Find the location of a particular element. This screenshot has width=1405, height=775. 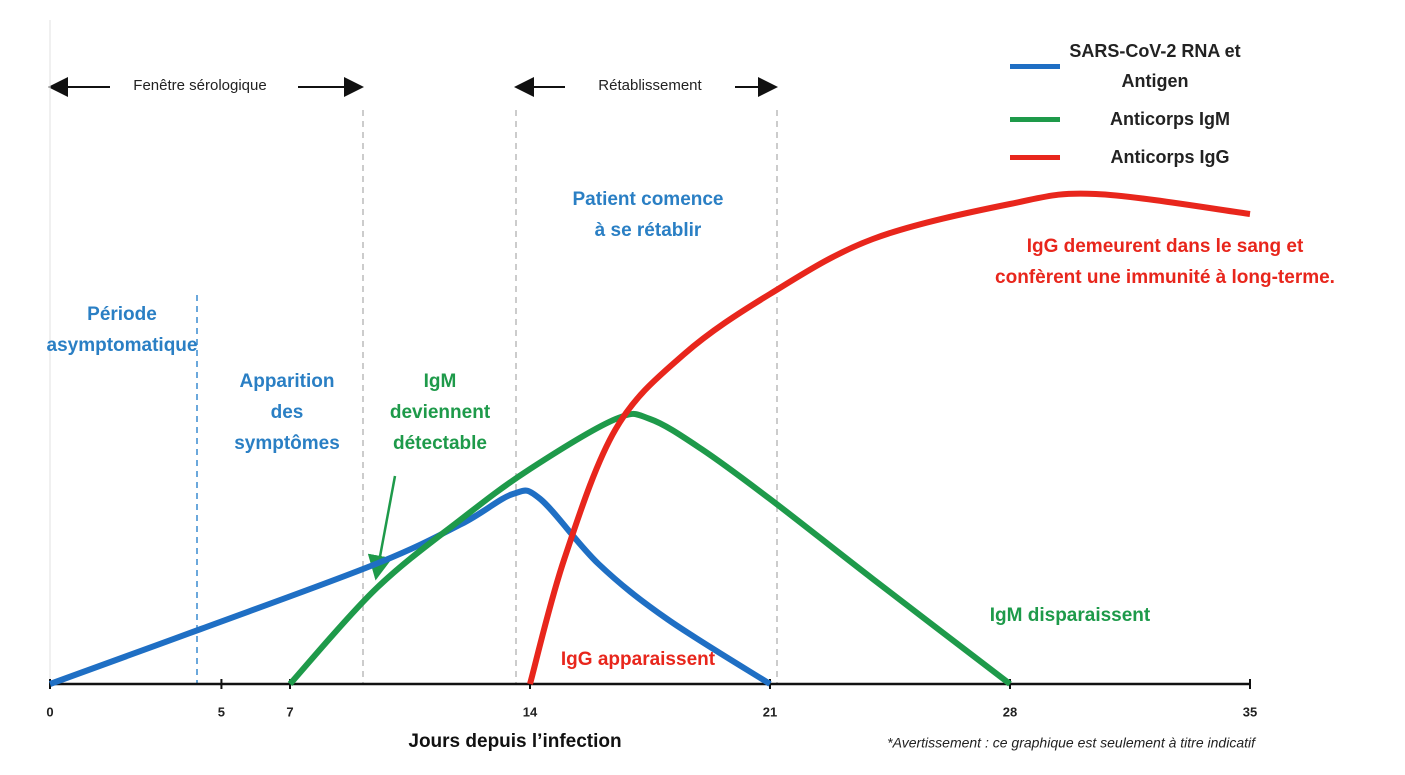

legend-item: SARS-CoV-2 RNA et Antigen is located at coordinates (1160, 66).